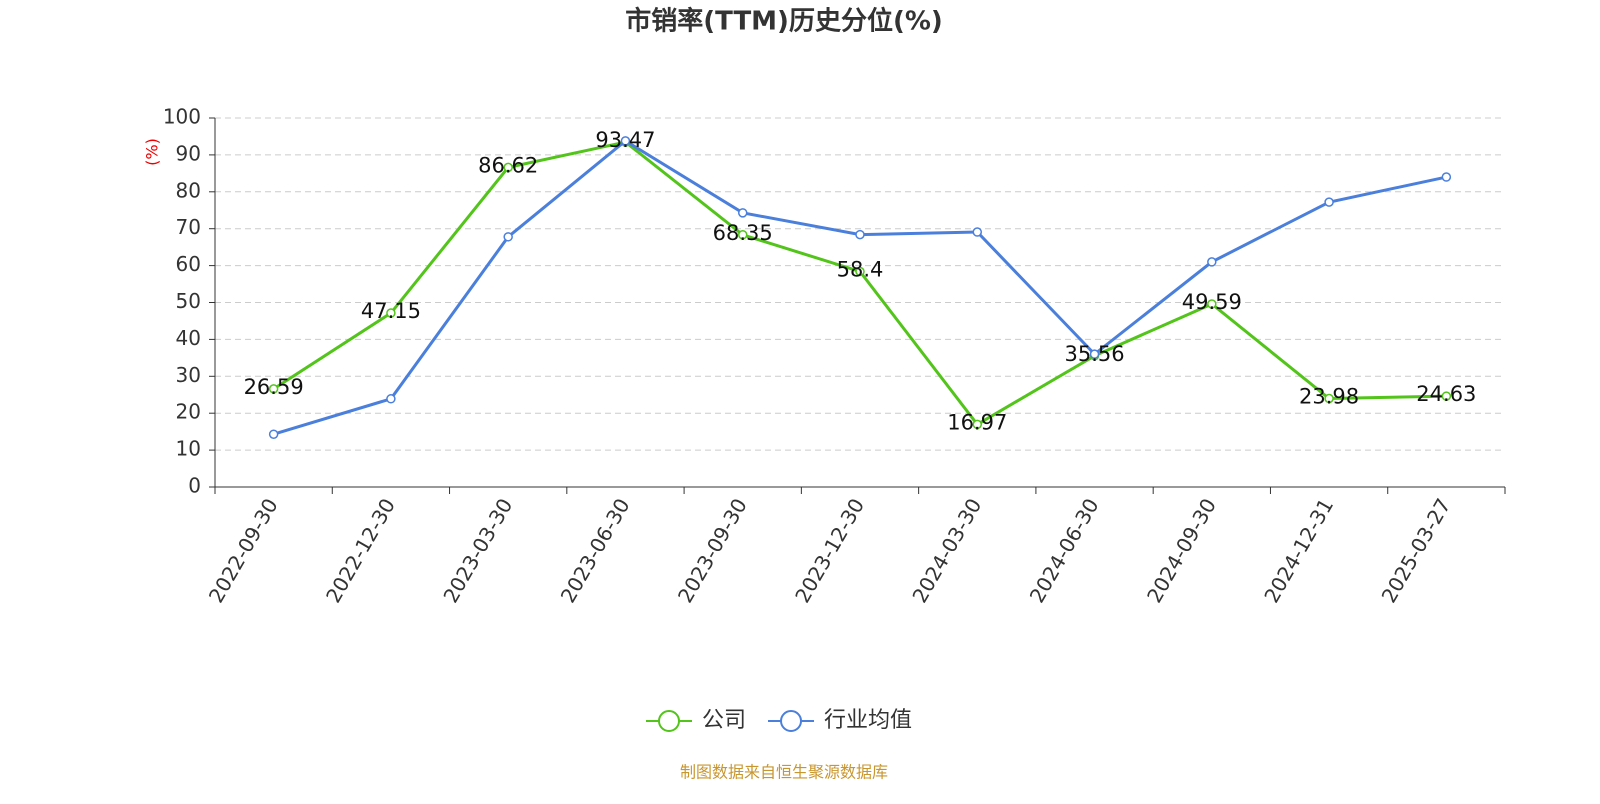 The height and width of the screenshot is (804, 1600). I want to click on y-tick-label: 90, so click(188, 153).